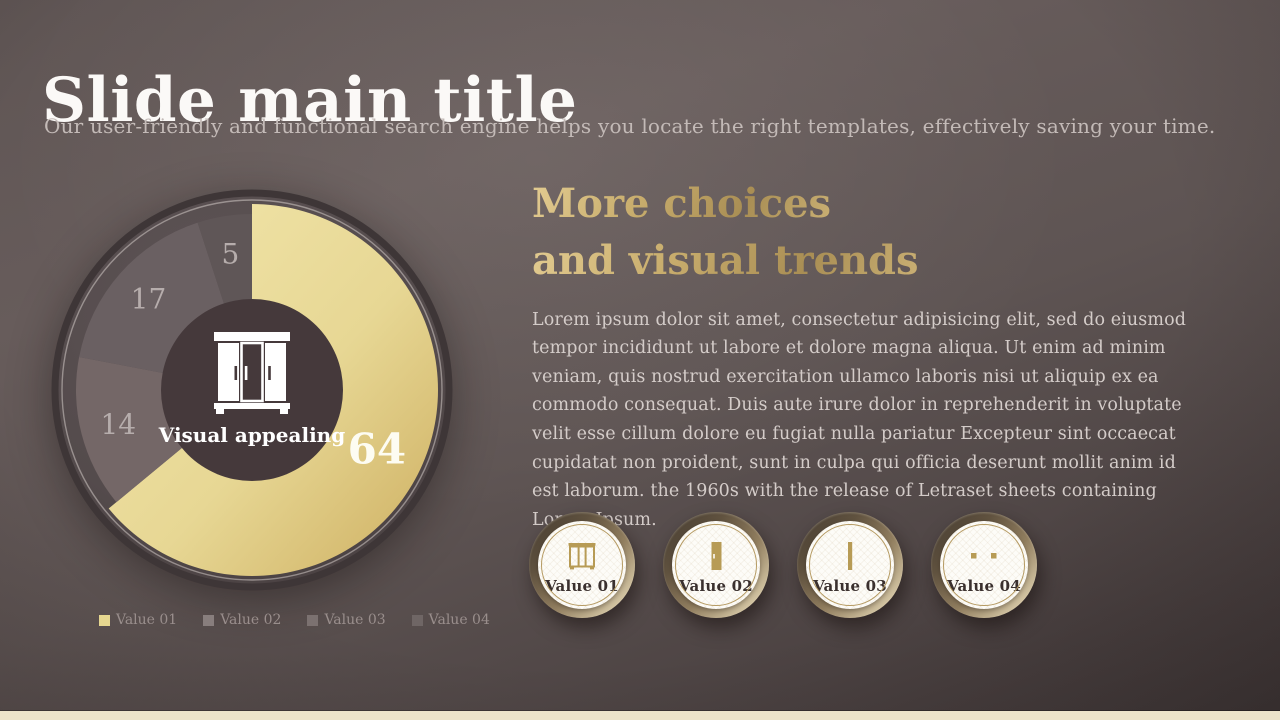  I want to click on badge-label: Value 03, so click(850, 585).